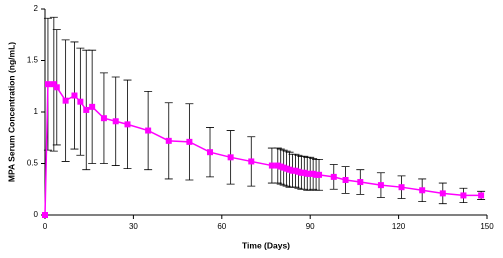  What do you see at coordinates (33, 163) in the screenshot?
I see `y-tick-label: 0.5` at bounding box center [33, 163].